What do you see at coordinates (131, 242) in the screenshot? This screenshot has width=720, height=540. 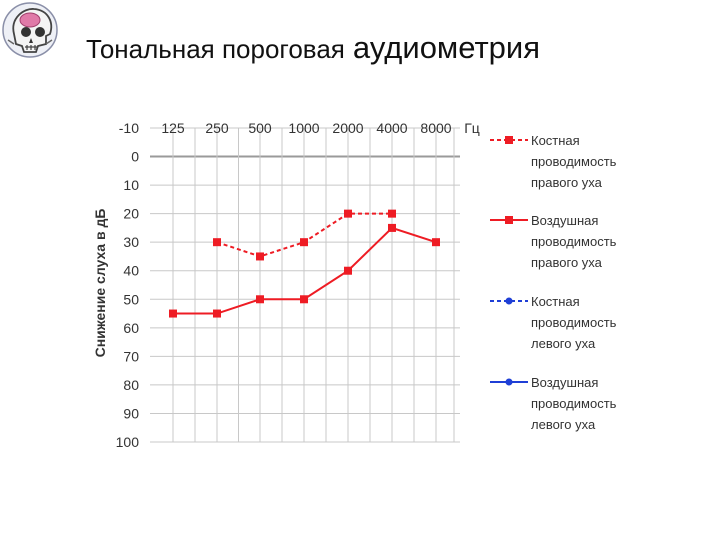 I see `y-tick-label: 30` at bounding box center [131, 242].